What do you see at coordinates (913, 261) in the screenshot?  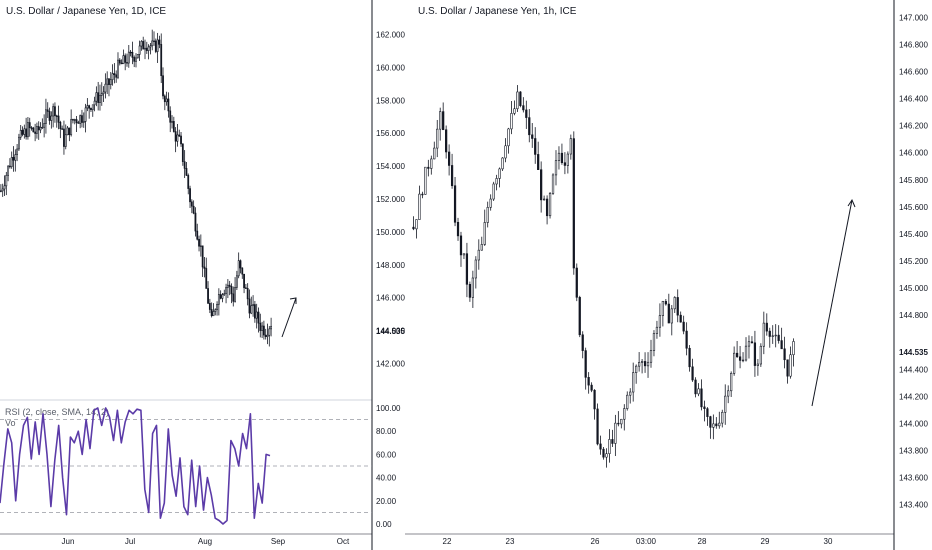 I see `price-axis-label: 145.200` at bounding box center [913, 261].